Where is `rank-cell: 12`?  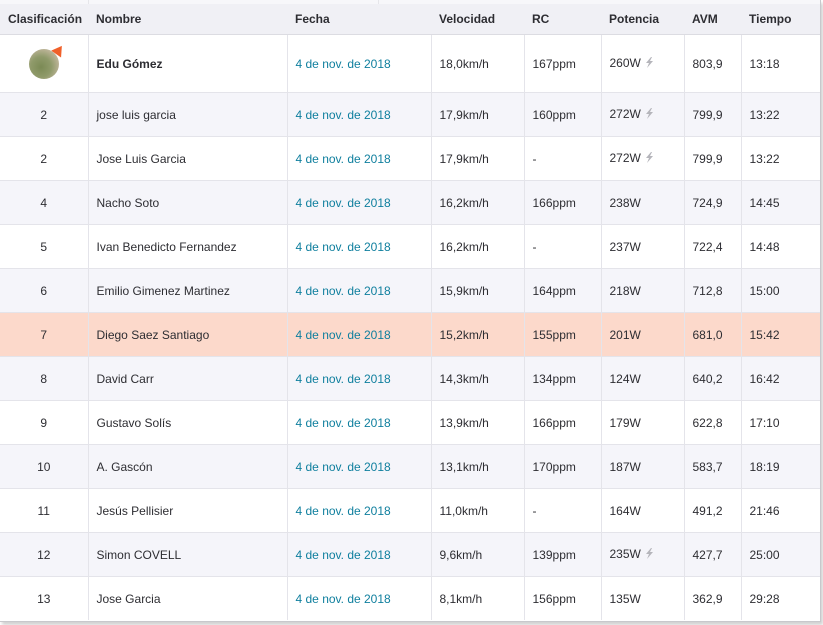
rank-cell: 12 is located at coordinates (44, 554).